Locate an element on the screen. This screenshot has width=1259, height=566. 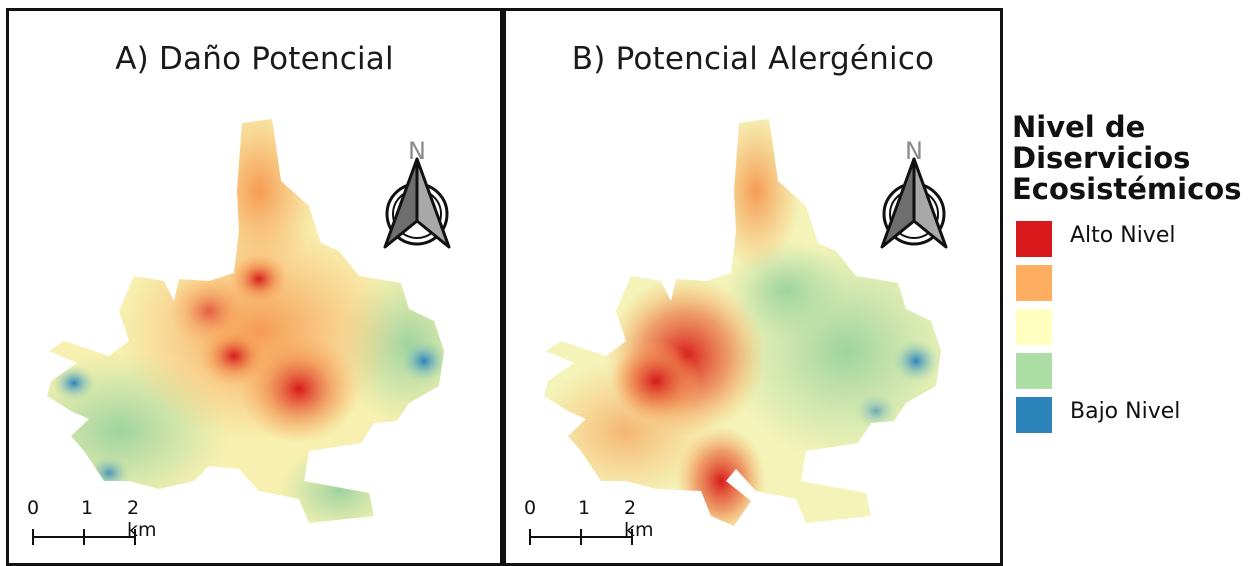
panel-title: B) Potencial Alergénico is located at coordinates (753, 59).